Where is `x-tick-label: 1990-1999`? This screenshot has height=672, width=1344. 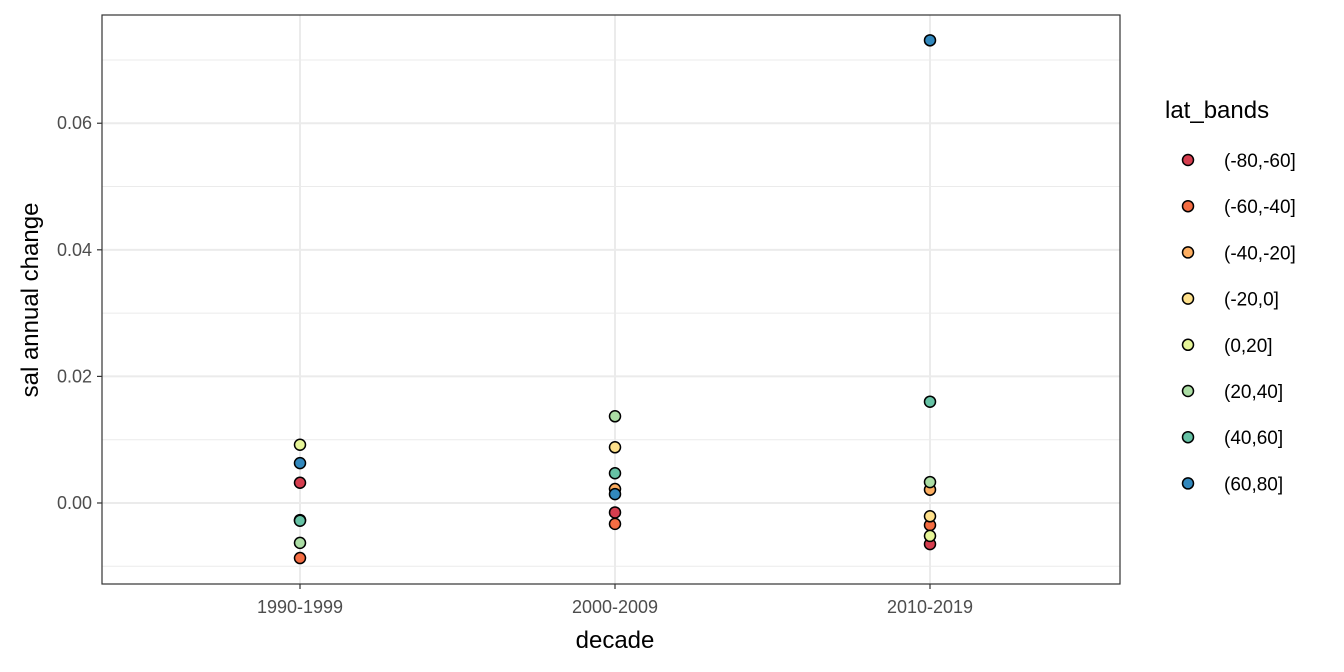 x-tick-label: 1990-1999 is located at coordinates (300, 607).